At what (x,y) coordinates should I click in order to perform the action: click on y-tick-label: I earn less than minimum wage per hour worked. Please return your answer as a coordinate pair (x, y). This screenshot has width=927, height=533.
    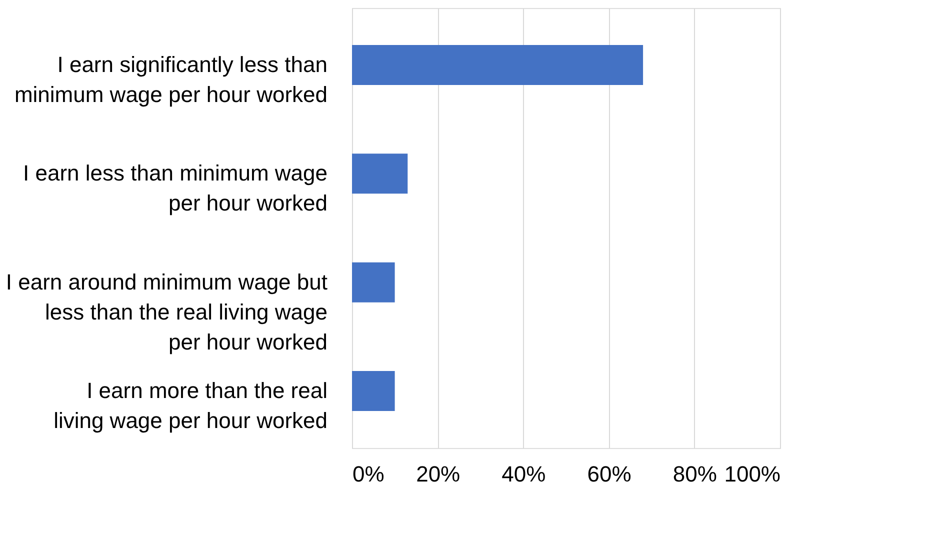
    Looking at the image, I should click on (175, 188).